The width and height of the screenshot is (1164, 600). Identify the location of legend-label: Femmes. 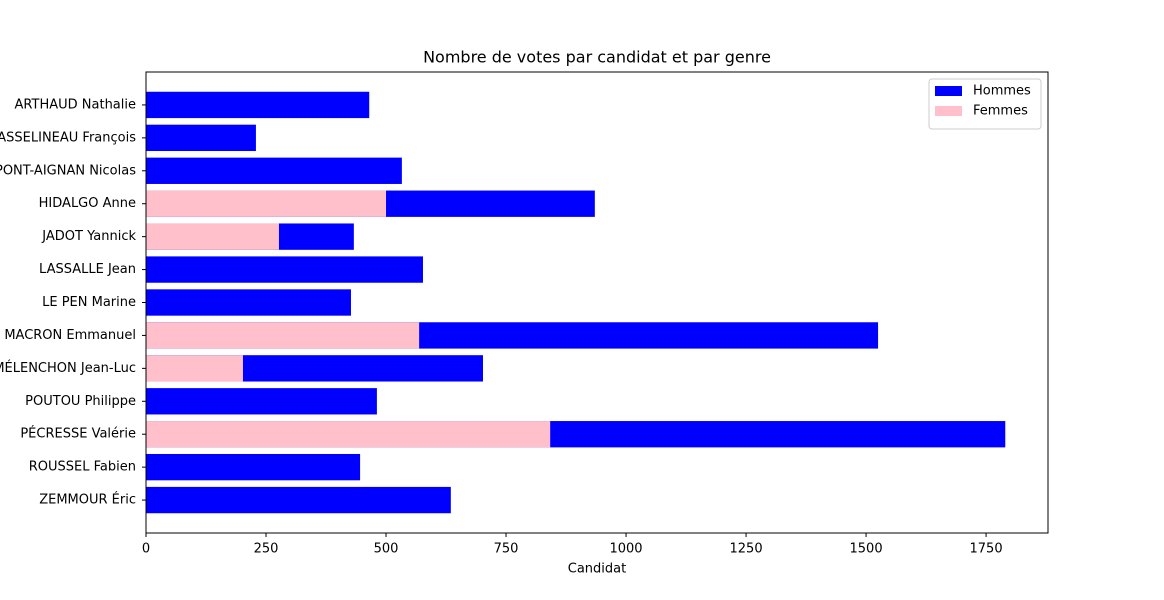
(1000, 111).